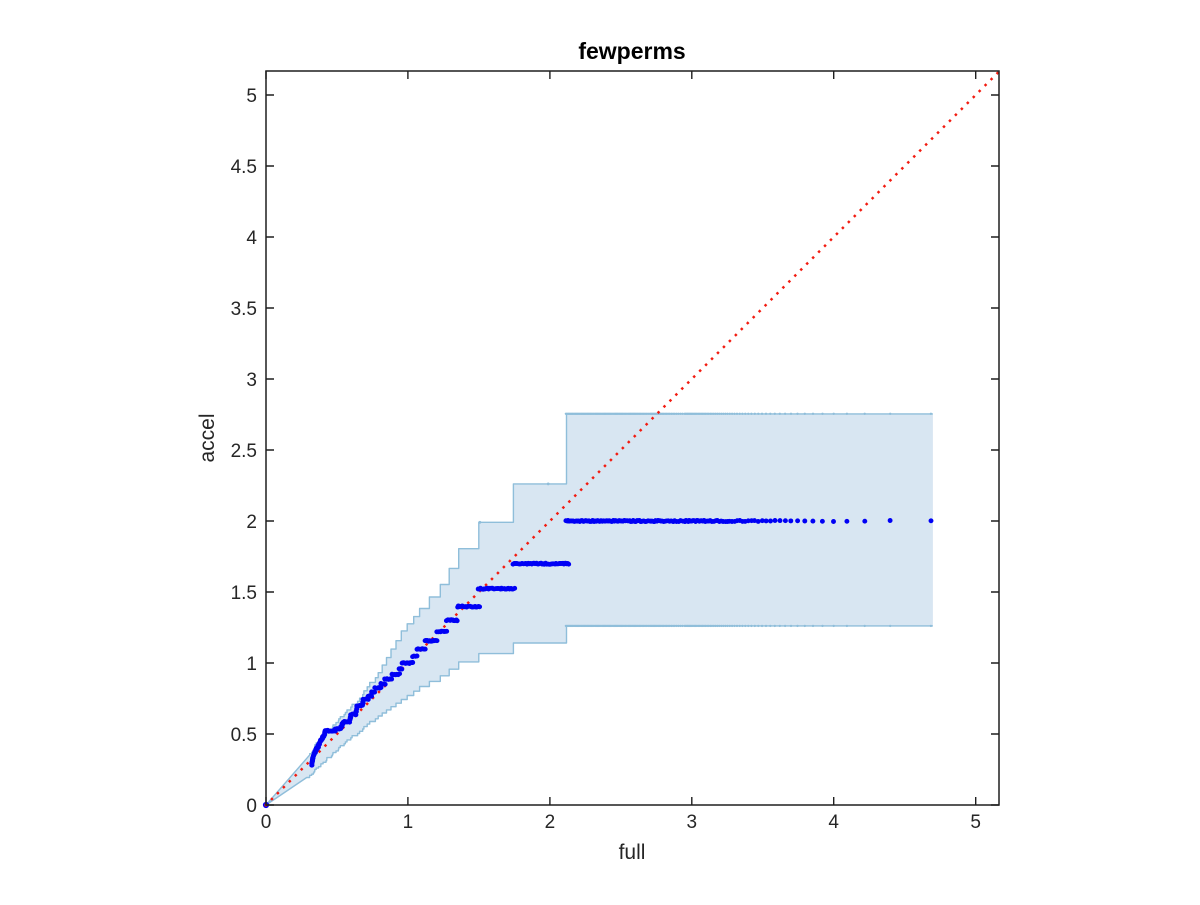 Image resolution: width=1200 pixels, height=905 pixels. Describe the element at coordinates (244, 451) in the screenshot. I see `svg-text: 2.5` at that location.